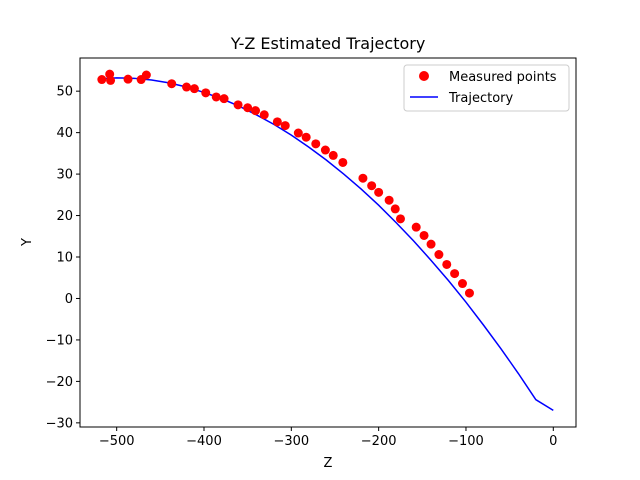 The width and height of the screenshot is (640, 480). I want to click on x-tick-label: −300, so click(291, 441).